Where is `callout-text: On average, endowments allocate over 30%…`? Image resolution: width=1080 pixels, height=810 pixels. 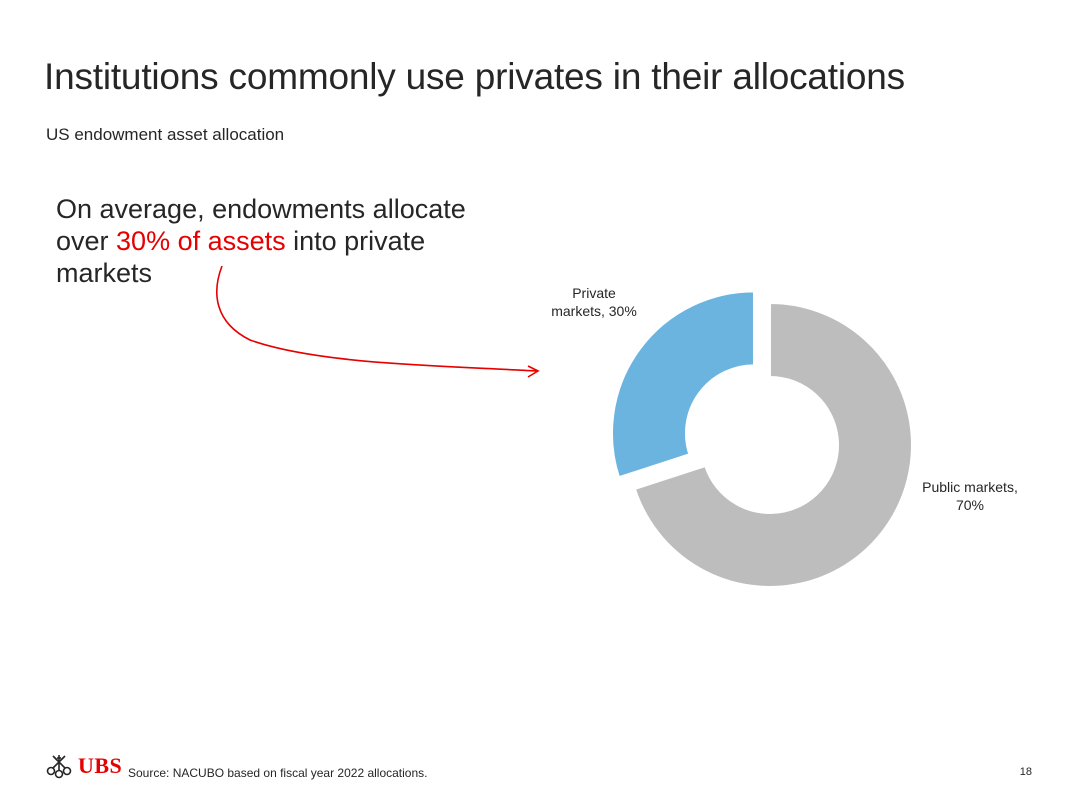 callout-text: On average, endowments allocate over 30%… is located at coordinates (266, 241).